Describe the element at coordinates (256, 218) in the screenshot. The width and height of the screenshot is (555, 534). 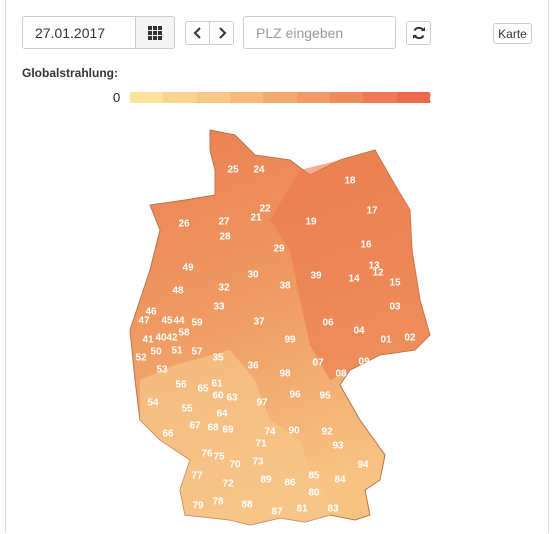
I see `region-label: 21` at that location.